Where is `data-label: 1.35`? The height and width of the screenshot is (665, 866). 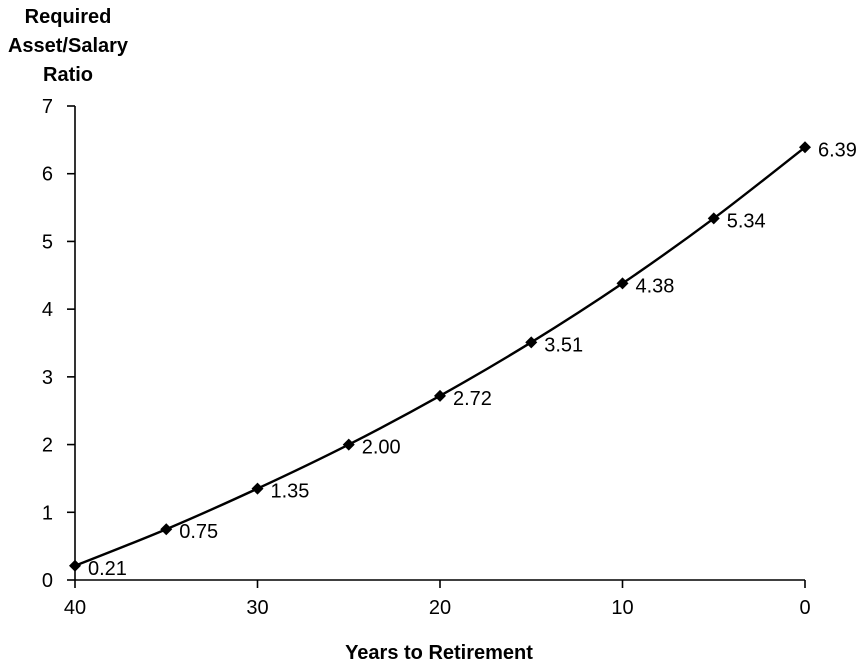
data-label: 1.35 is located at coordinates (290, 492).